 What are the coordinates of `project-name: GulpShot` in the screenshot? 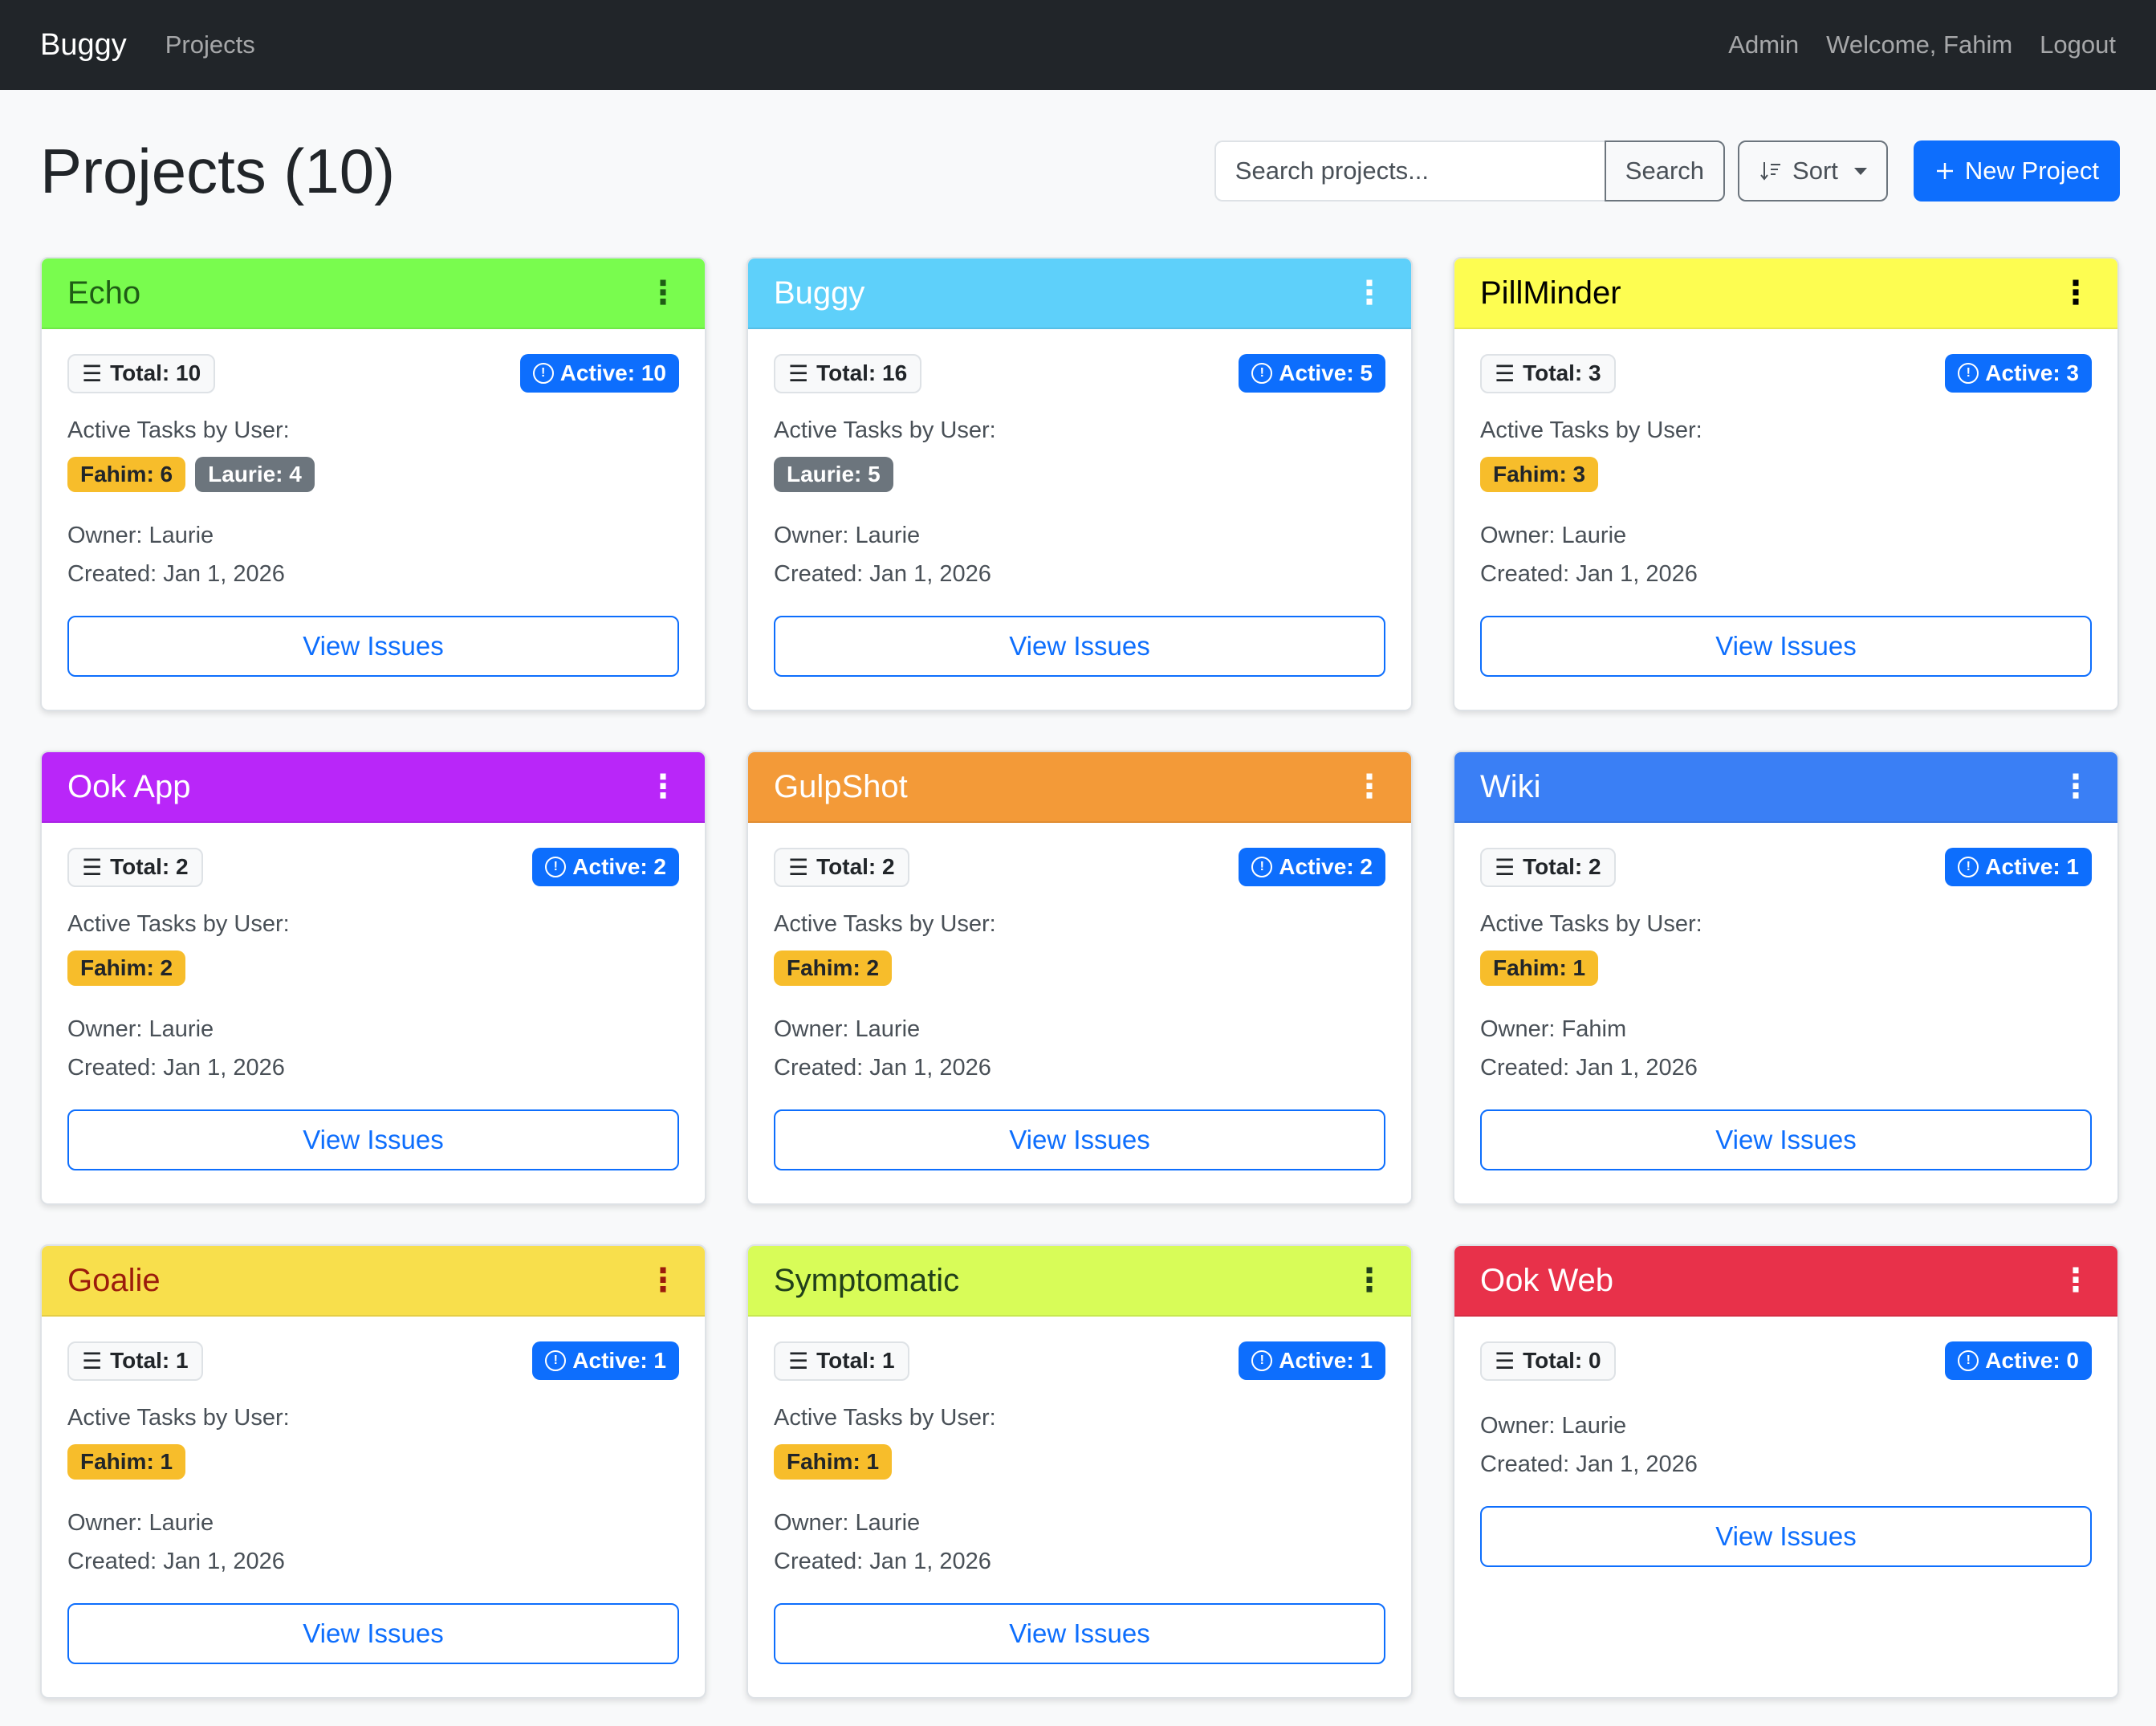 It's located at (841, 786).